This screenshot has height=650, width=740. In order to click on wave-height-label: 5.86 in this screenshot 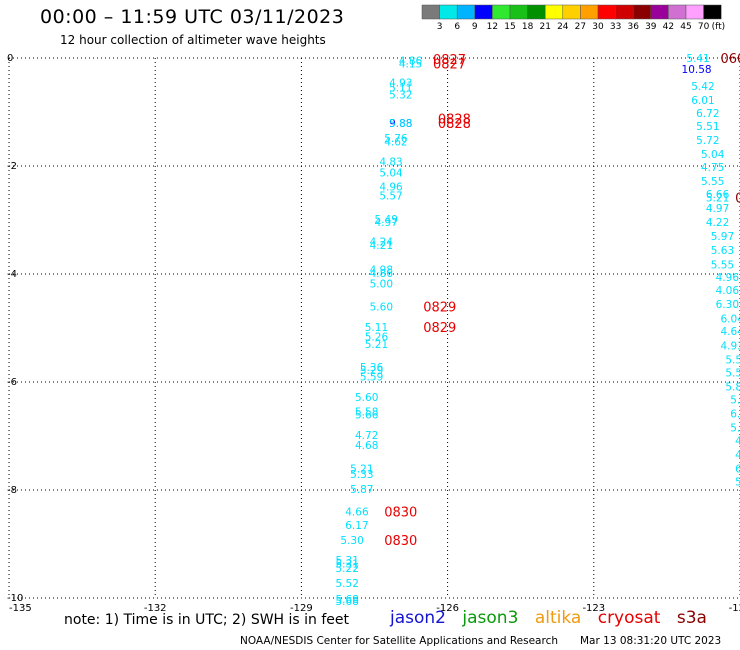, I will do `click(732, 387)`.